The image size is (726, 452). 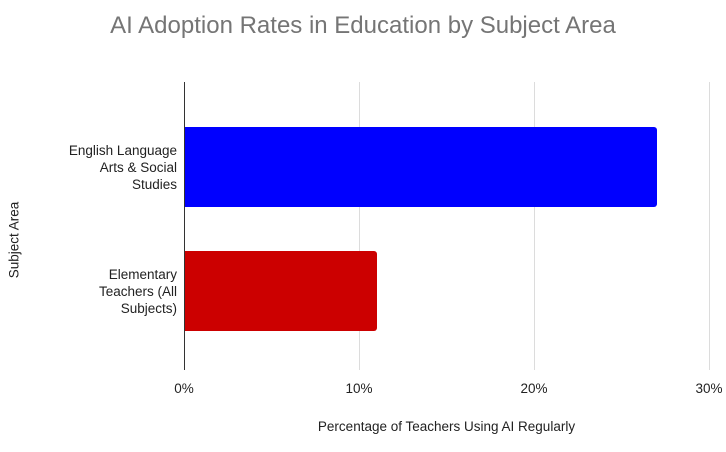 I want to click on y-axis-line, so click(x=184, y=226).